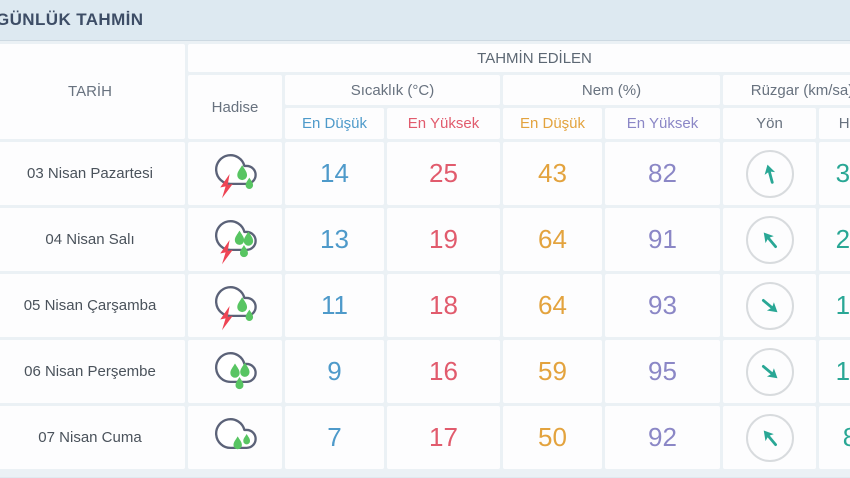  I want to click on subheader-wind-speed: Hız, so click(834, 123).